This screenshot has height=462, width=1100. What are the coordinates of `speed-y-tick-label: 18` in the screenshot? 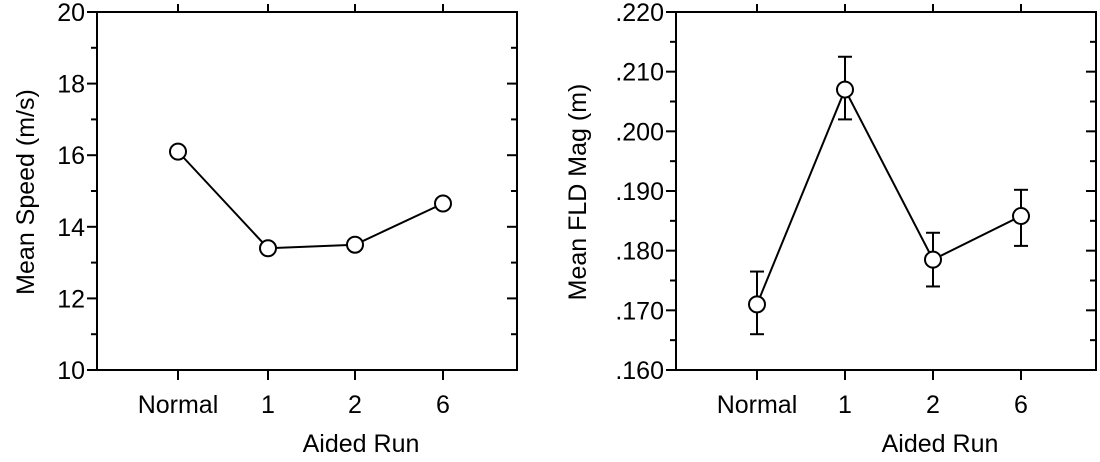 It's located at (71, 85).